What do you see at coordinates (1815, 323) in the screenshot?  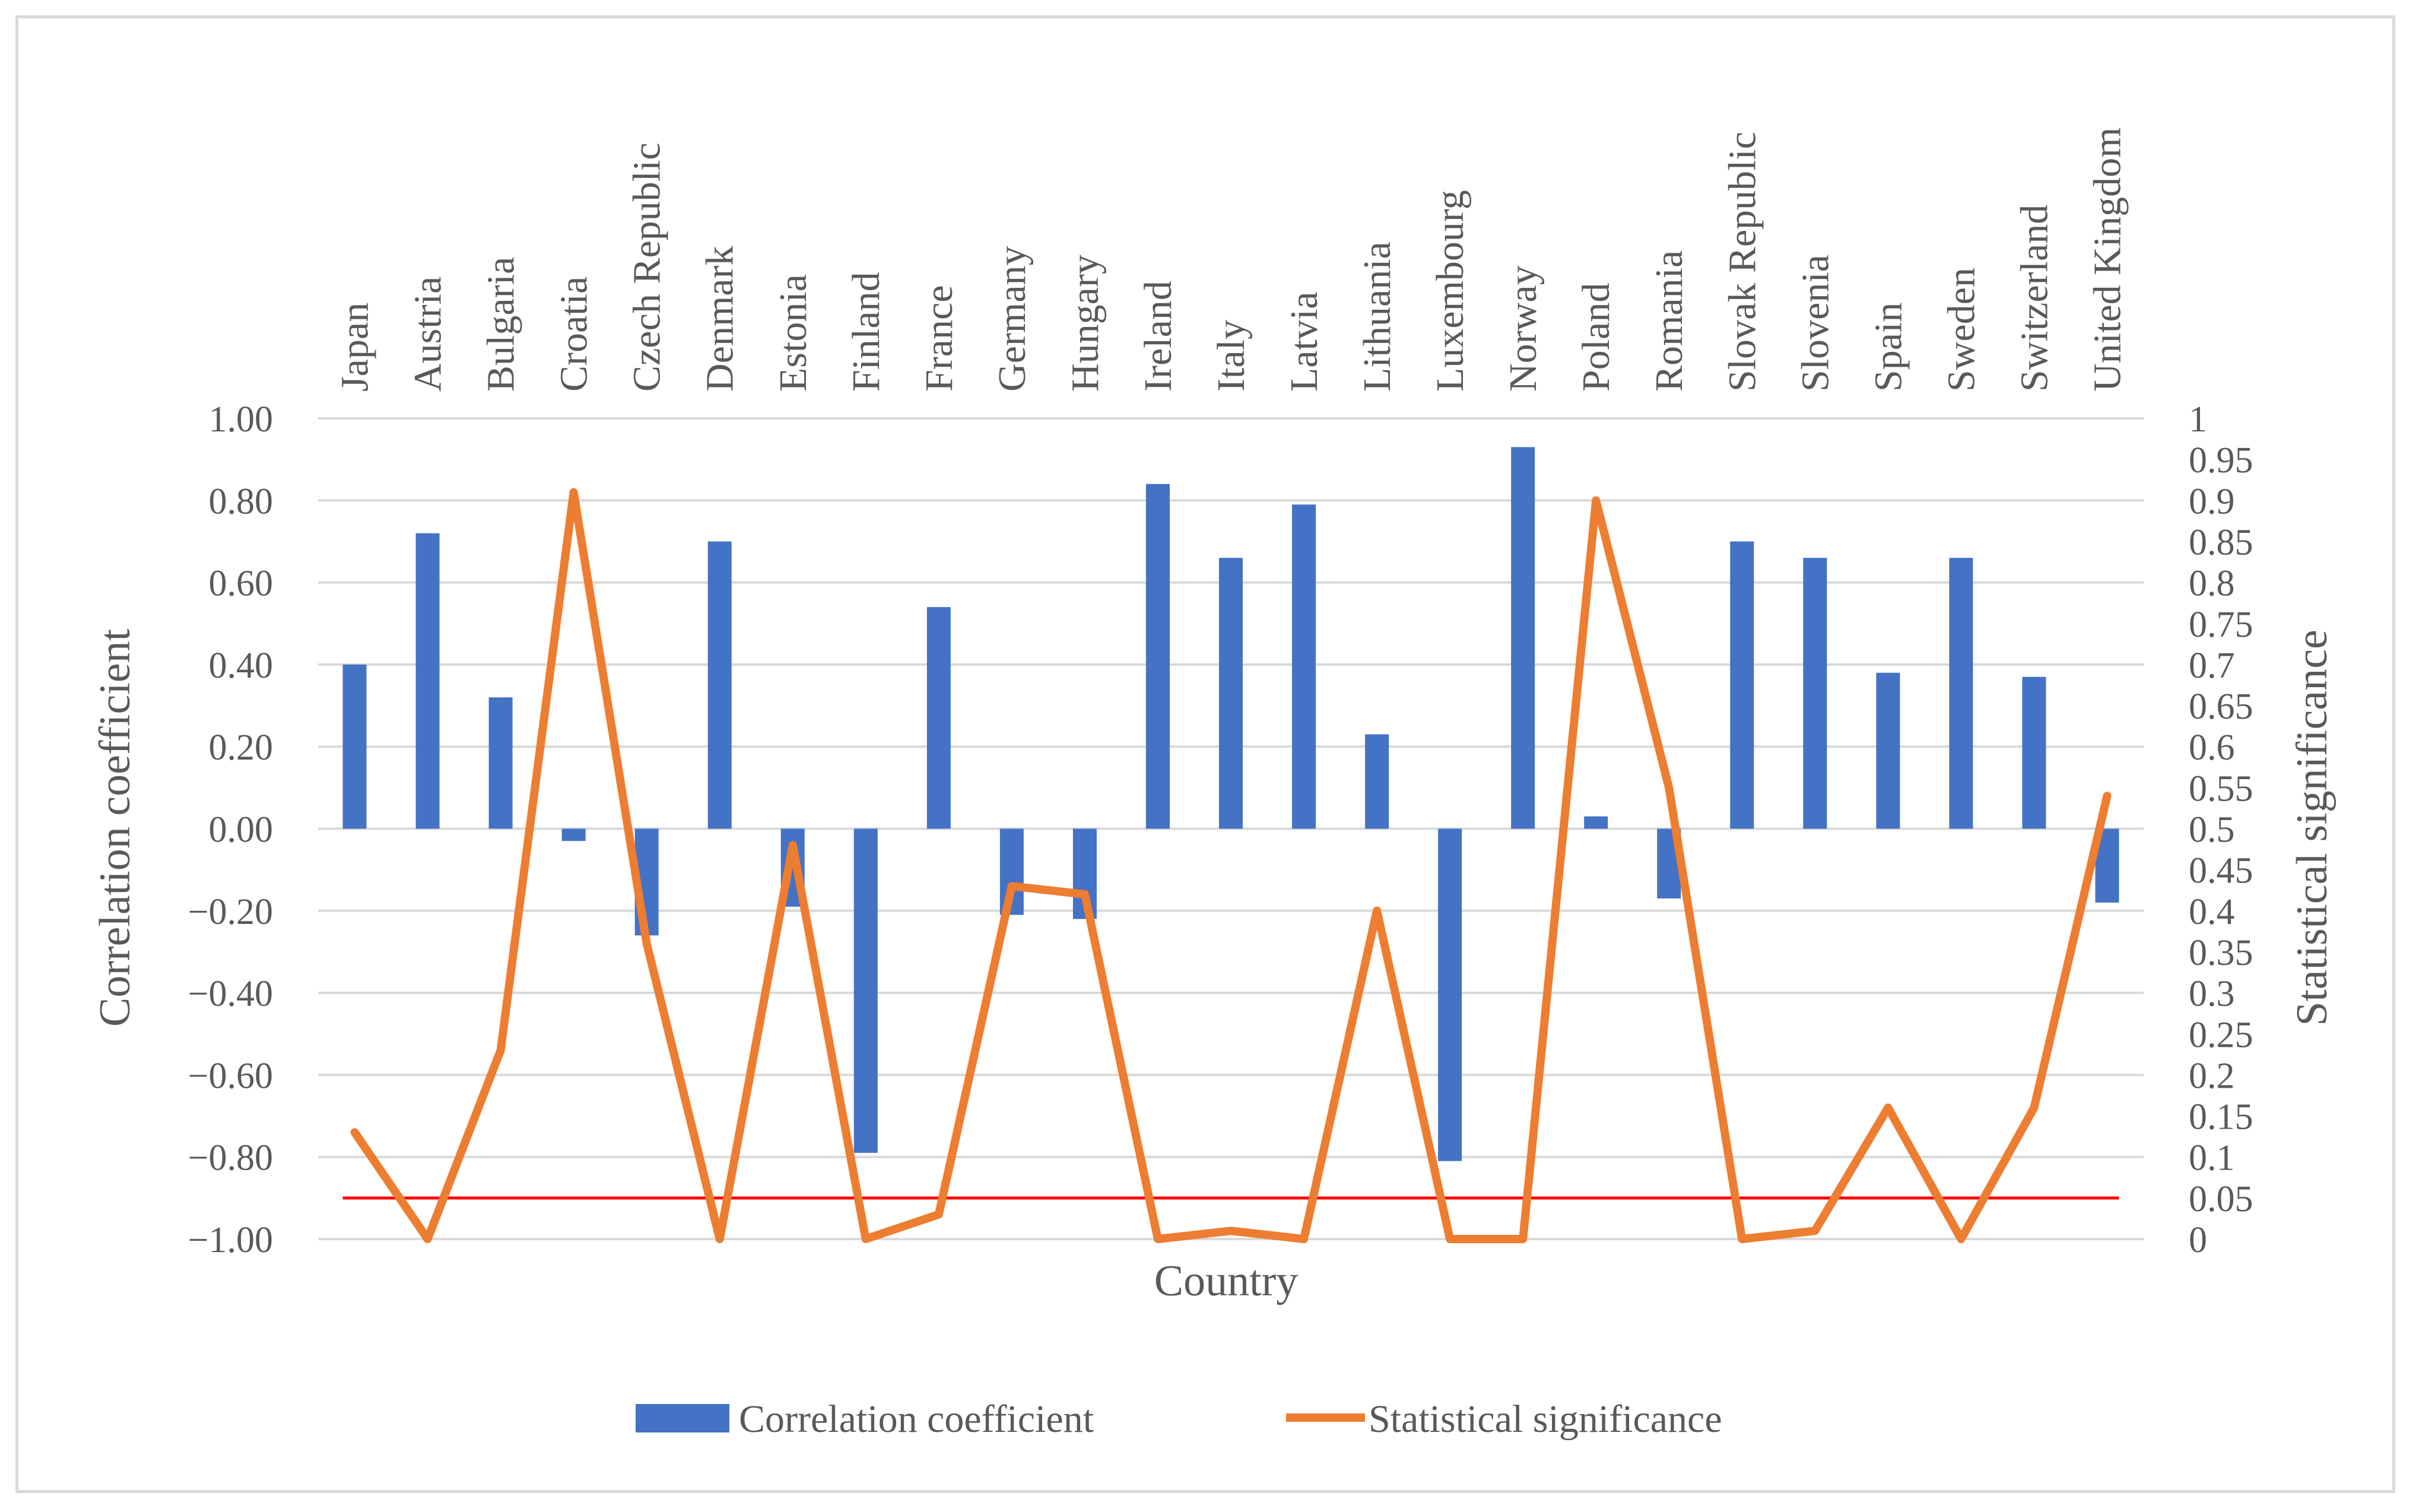 I see `category-label: Slovenia` at bounding box center [1815, 323].